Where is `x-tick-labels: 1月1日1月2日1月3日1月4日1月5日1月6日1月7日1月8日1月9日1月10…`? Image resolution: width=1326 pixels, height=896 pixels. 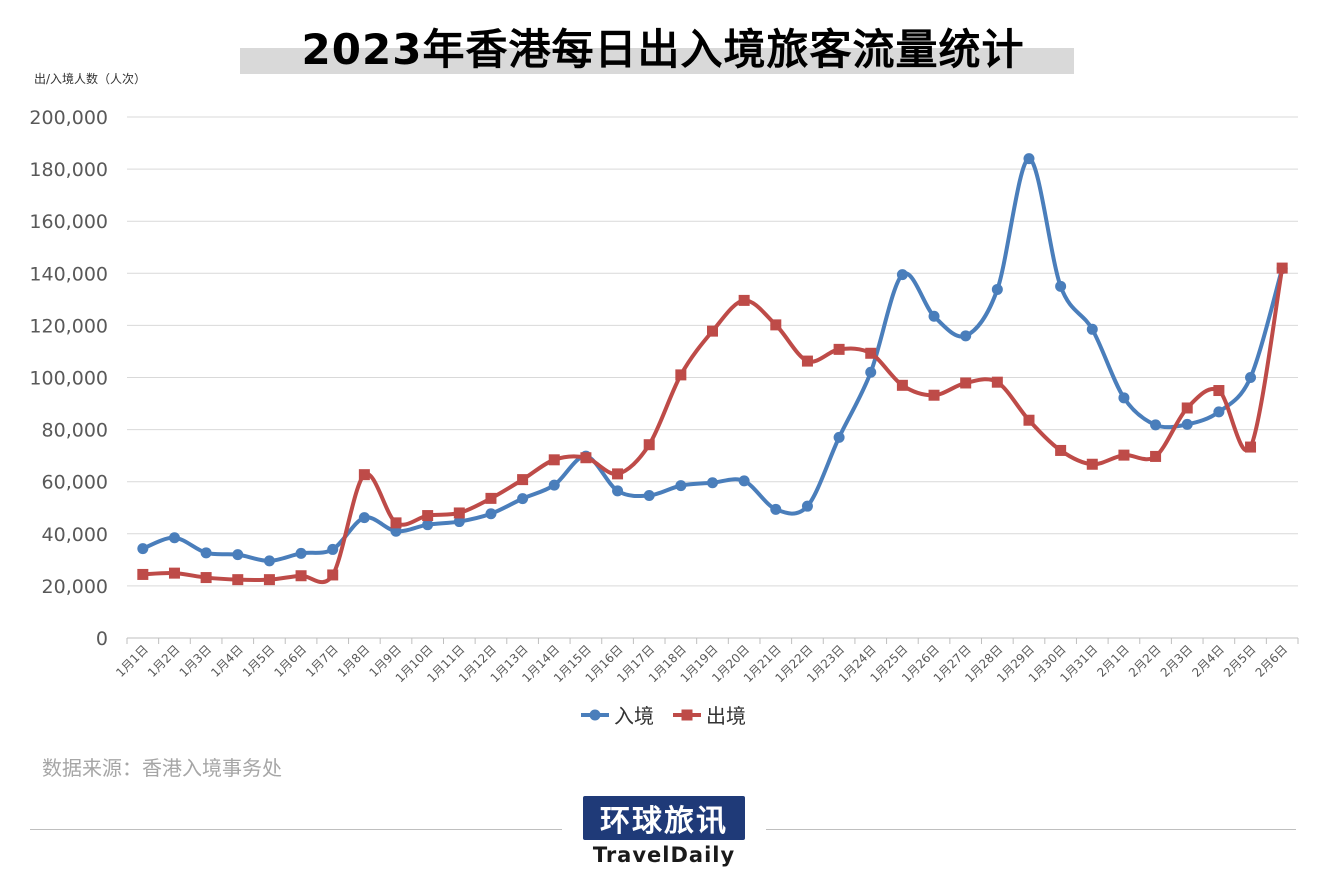 x-tick-labels: 1月1日1月2日1月3日1月4日1月5日1月6日1月7日1月8日1月9日1月10… is located at coordinates (706, 661).